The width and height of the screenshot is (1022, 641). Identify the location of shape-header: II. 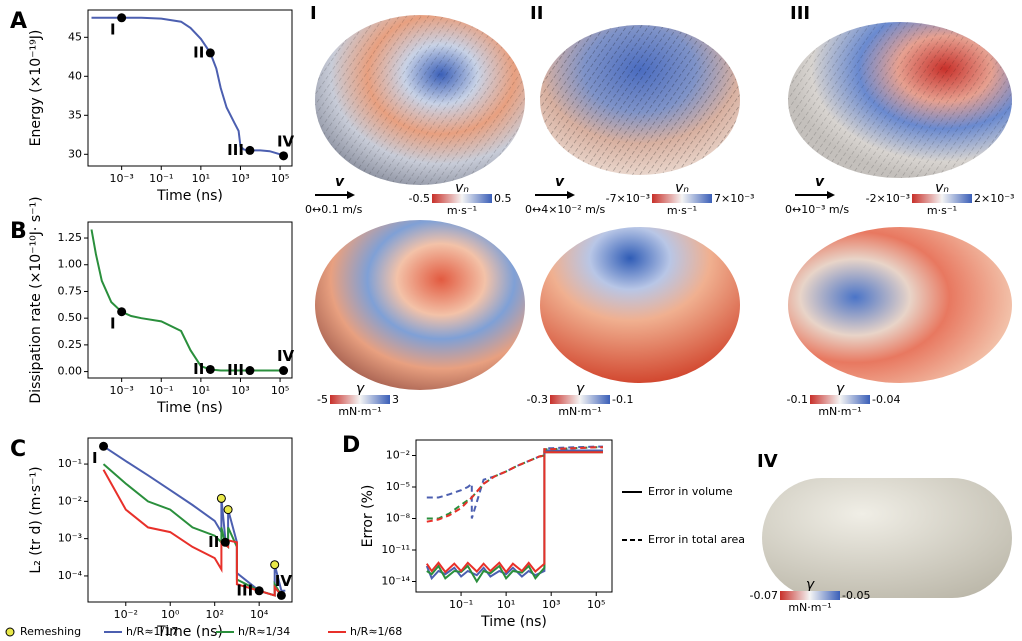
(536, 13).